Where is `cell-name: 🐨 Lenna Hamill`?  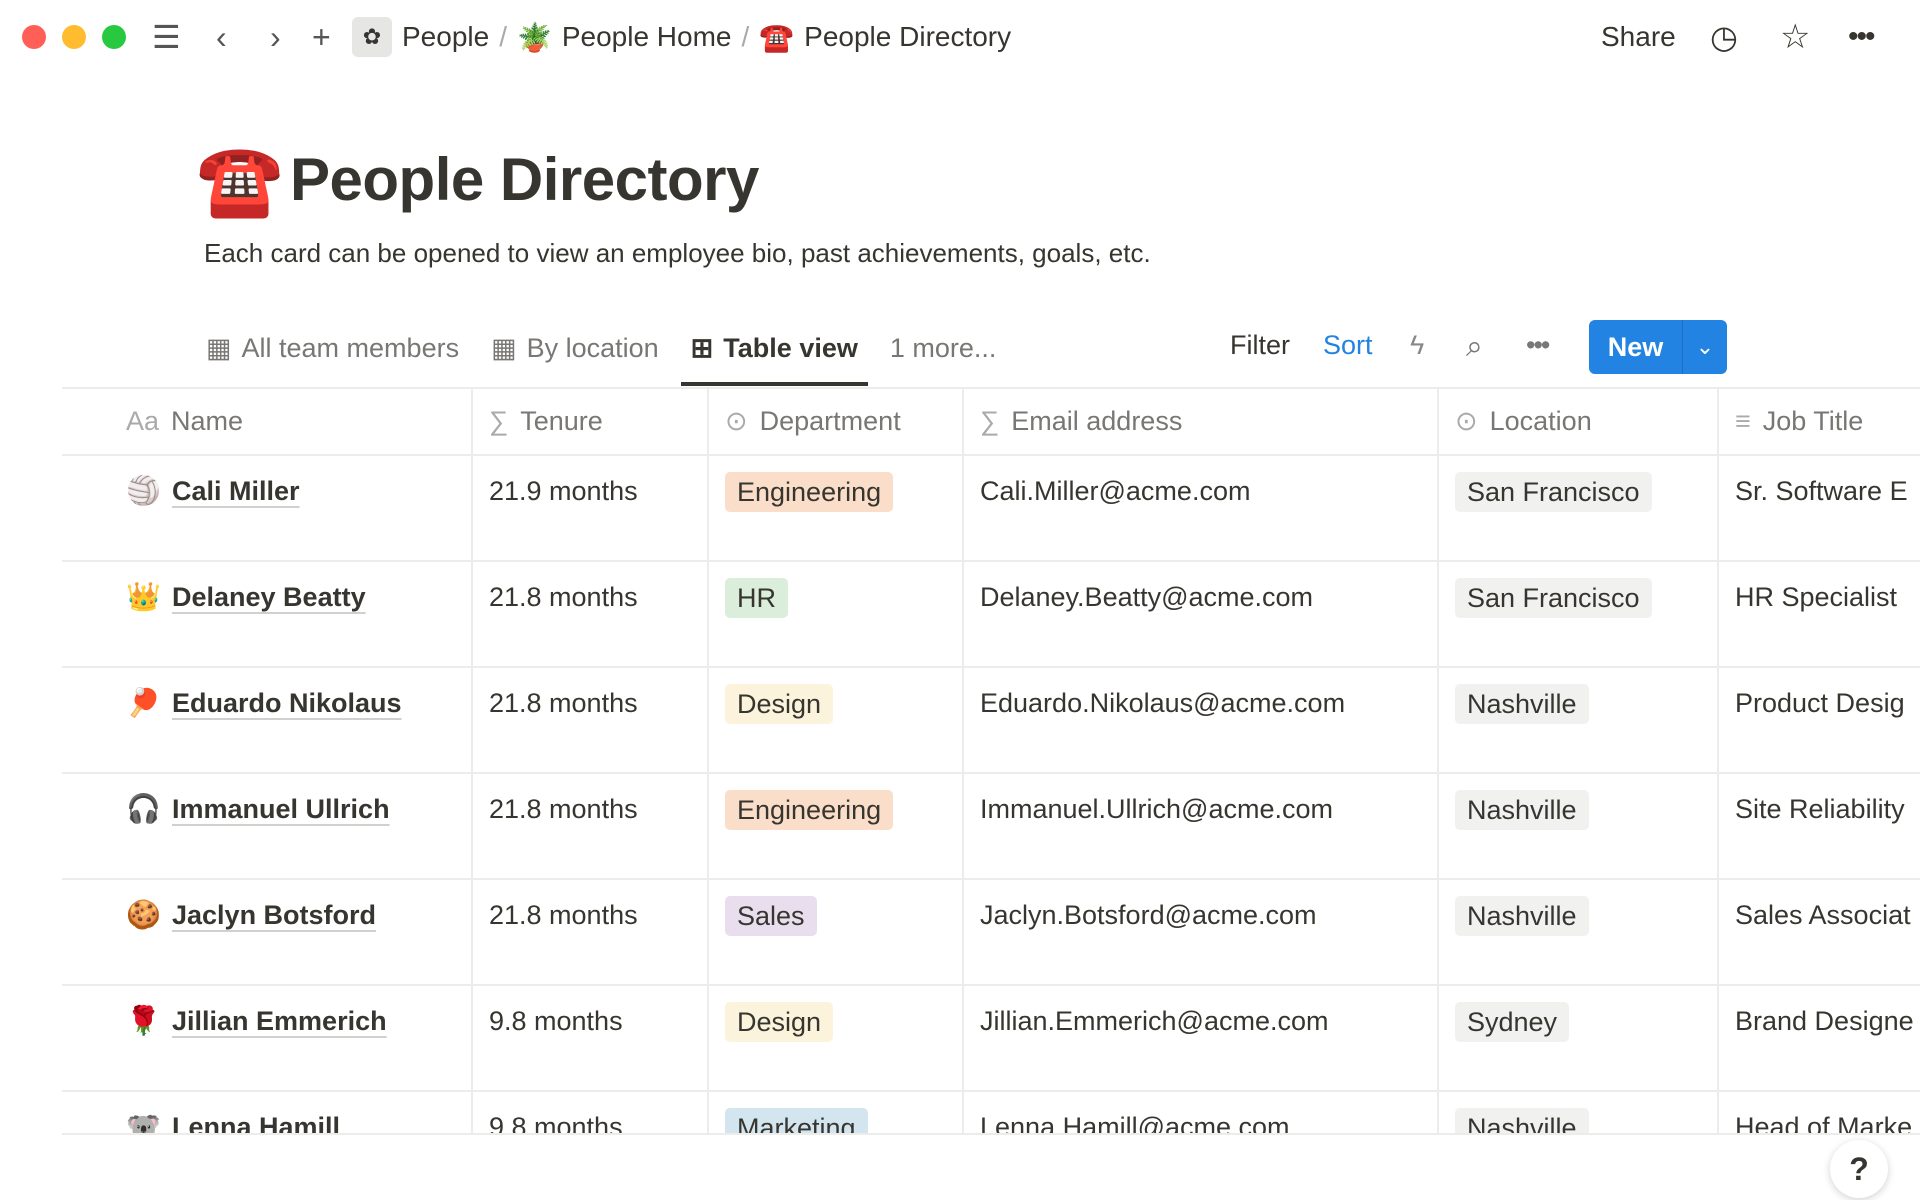 cell-name: 🐨 Lenna Hamill is located at coordinates (267, 1113).